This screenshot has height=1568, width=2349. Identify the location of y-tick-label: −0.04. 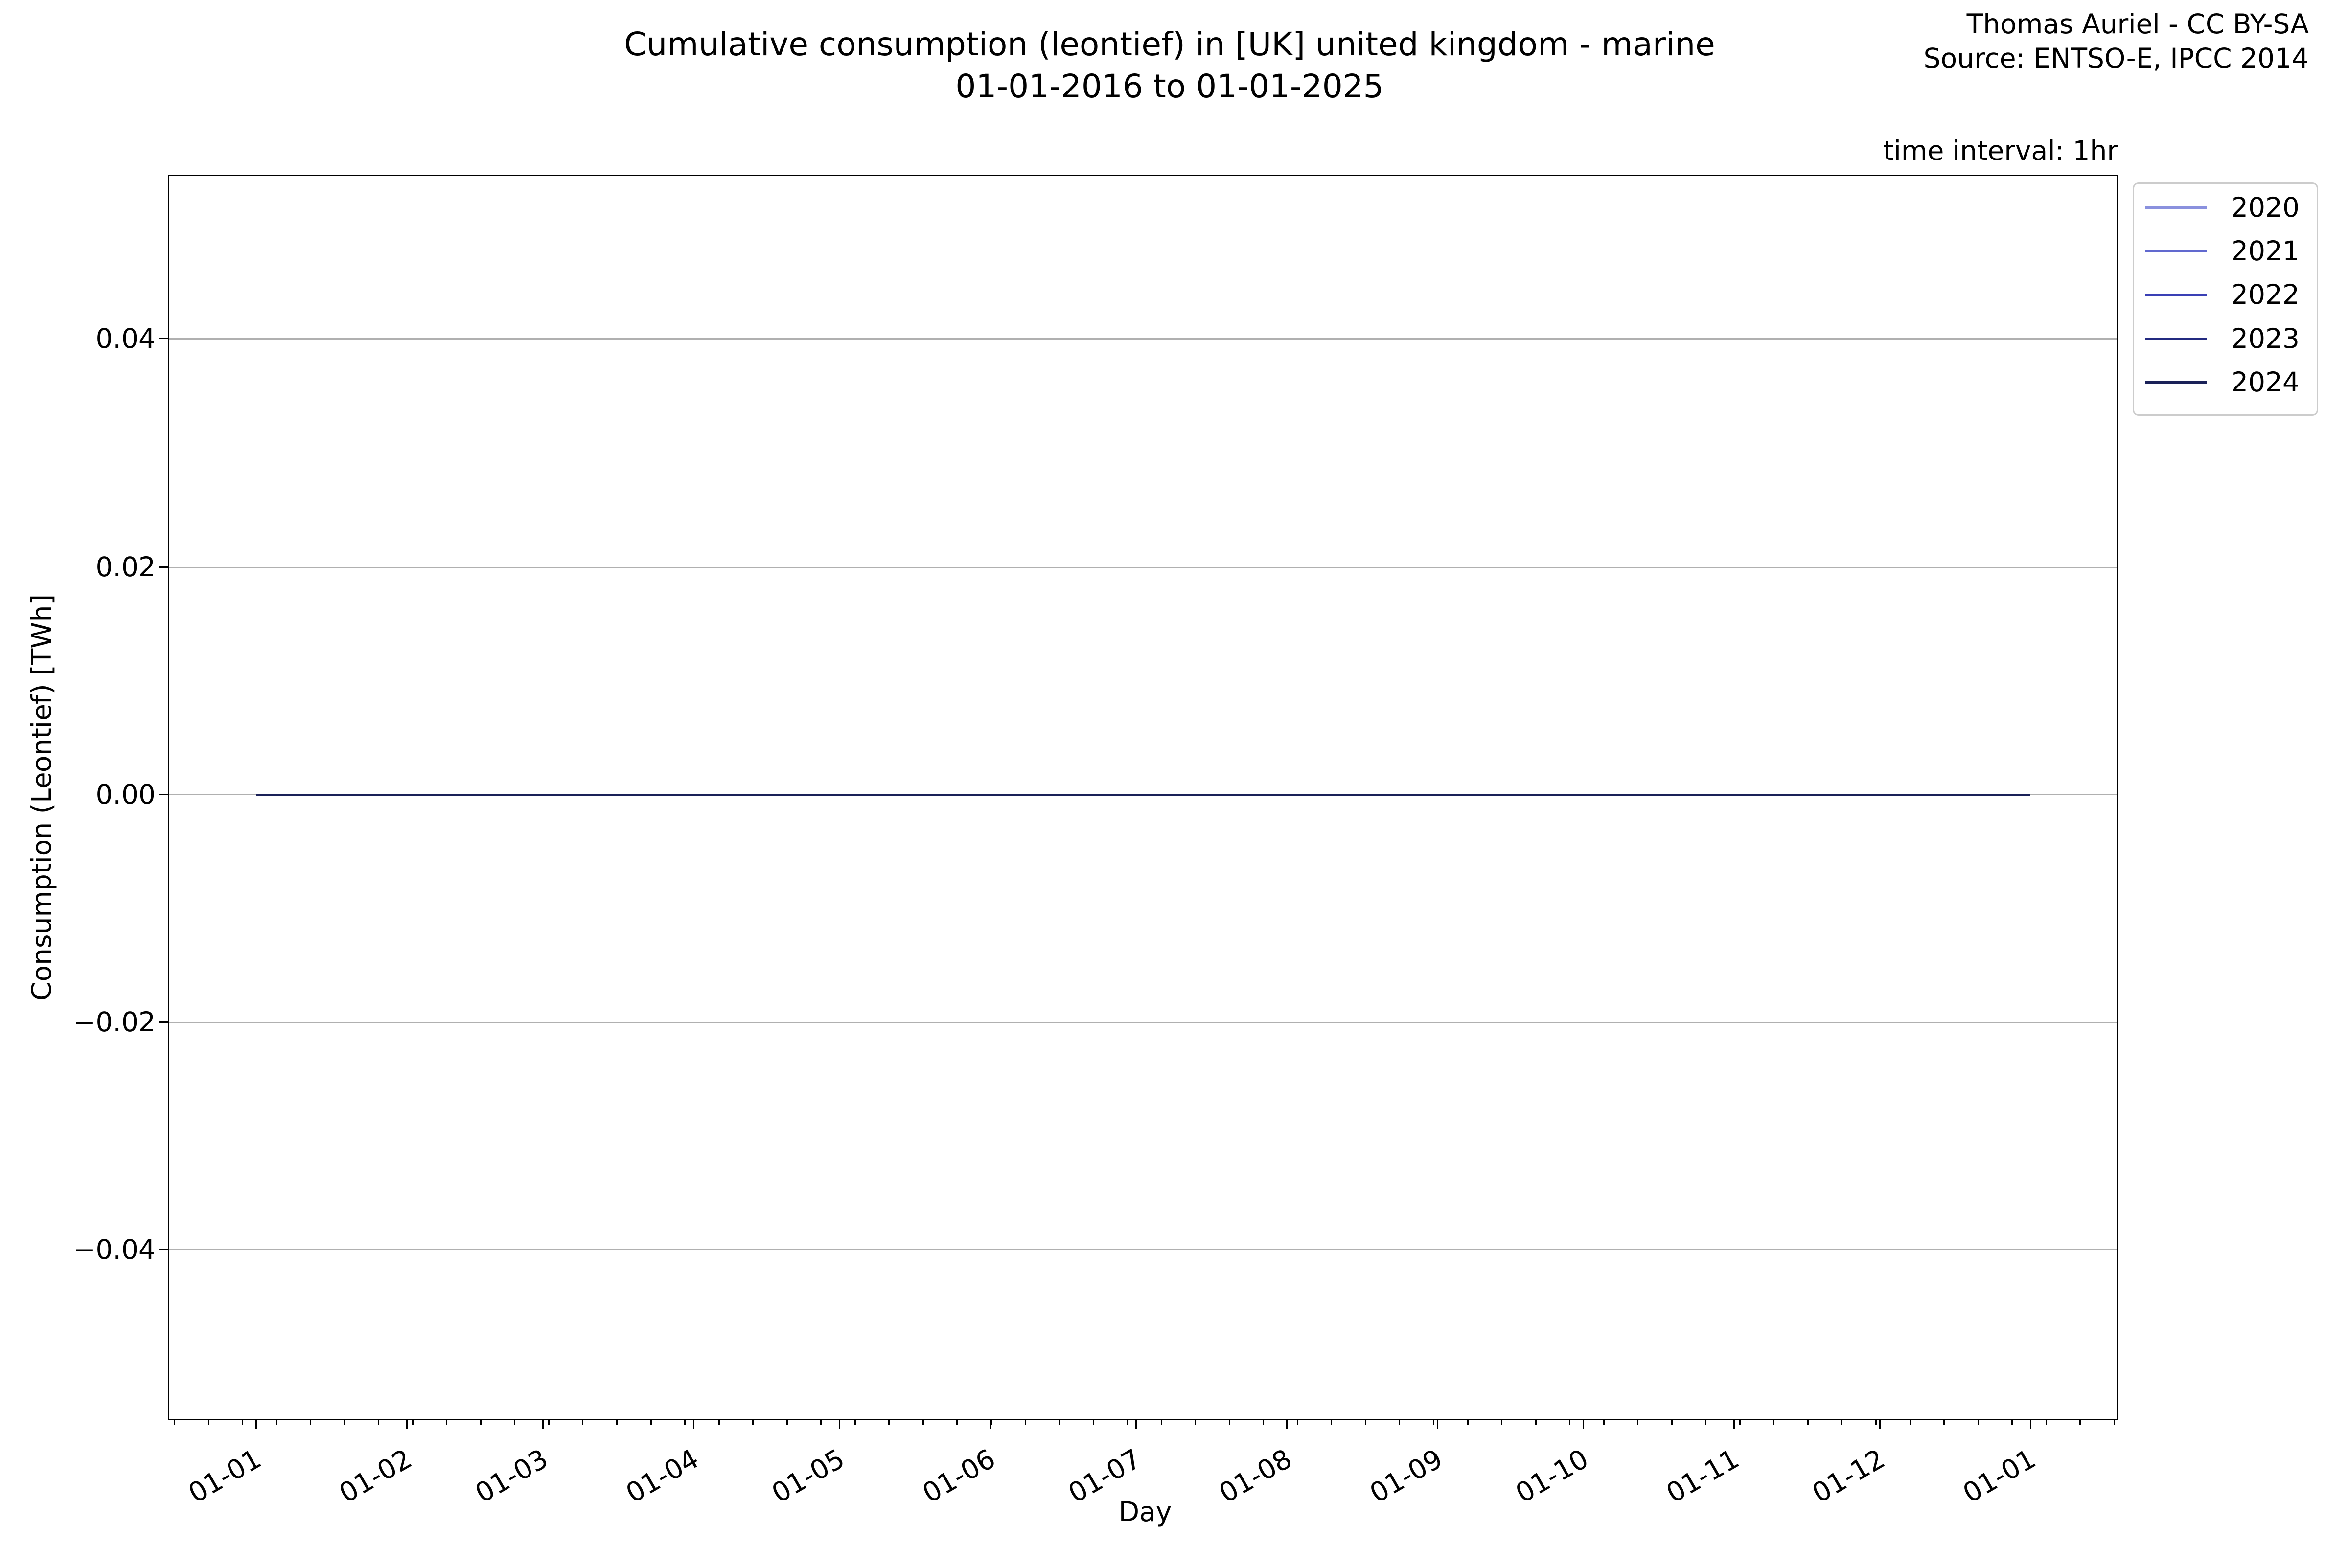
(115, 1250).